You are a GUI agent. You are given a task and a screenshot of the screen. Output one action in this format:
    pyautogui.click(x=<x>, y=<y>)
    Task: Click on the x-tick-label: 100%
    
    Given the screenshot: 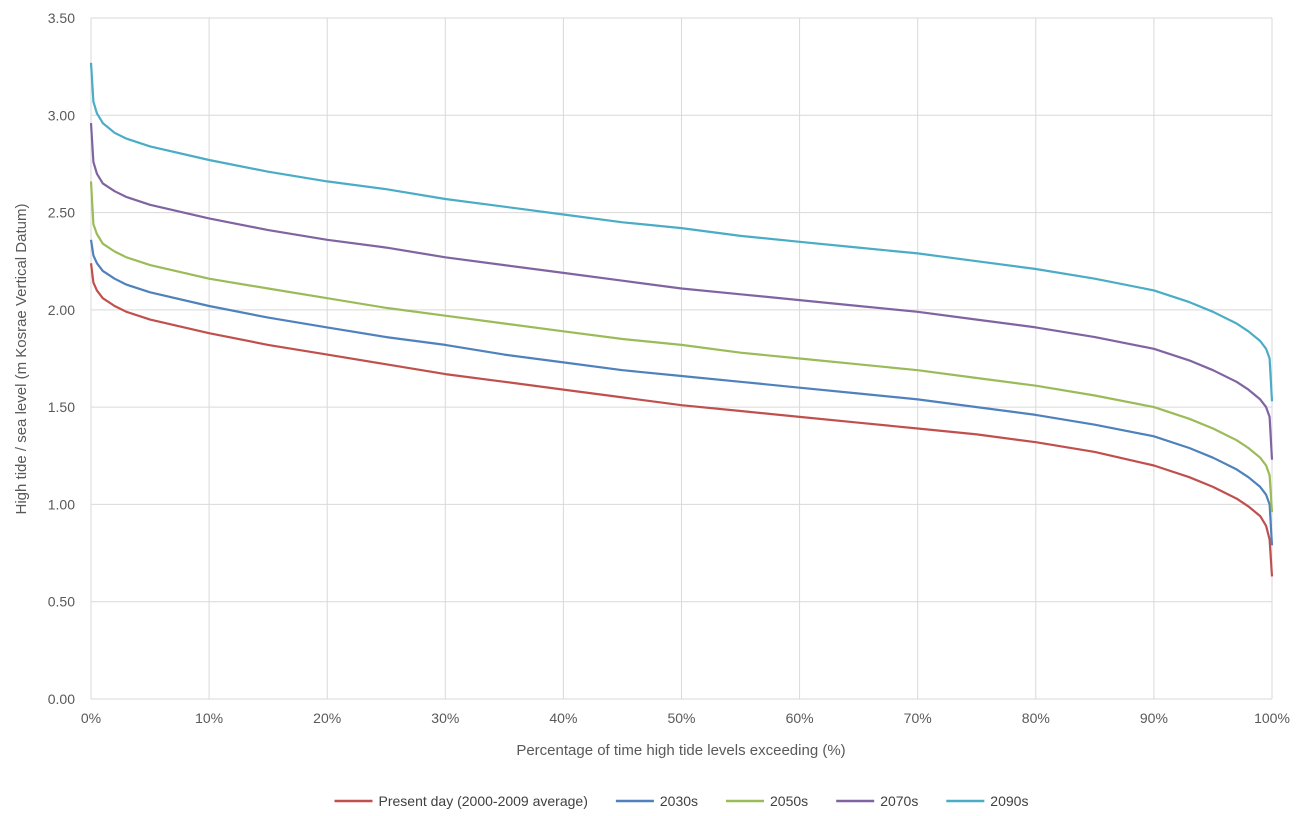 What is the action you would take?
    pyautogui.click(x=1272, y=718)
    